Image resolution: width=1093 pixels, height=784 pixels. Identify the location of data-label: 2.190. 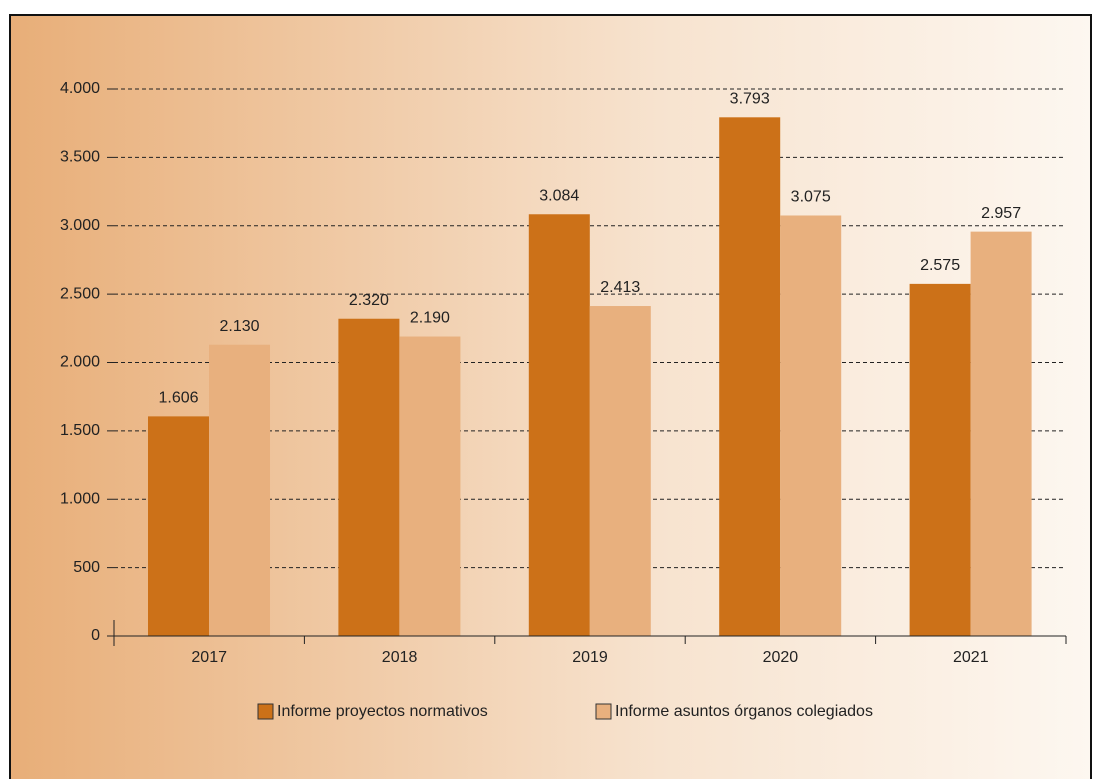
(430, 318).